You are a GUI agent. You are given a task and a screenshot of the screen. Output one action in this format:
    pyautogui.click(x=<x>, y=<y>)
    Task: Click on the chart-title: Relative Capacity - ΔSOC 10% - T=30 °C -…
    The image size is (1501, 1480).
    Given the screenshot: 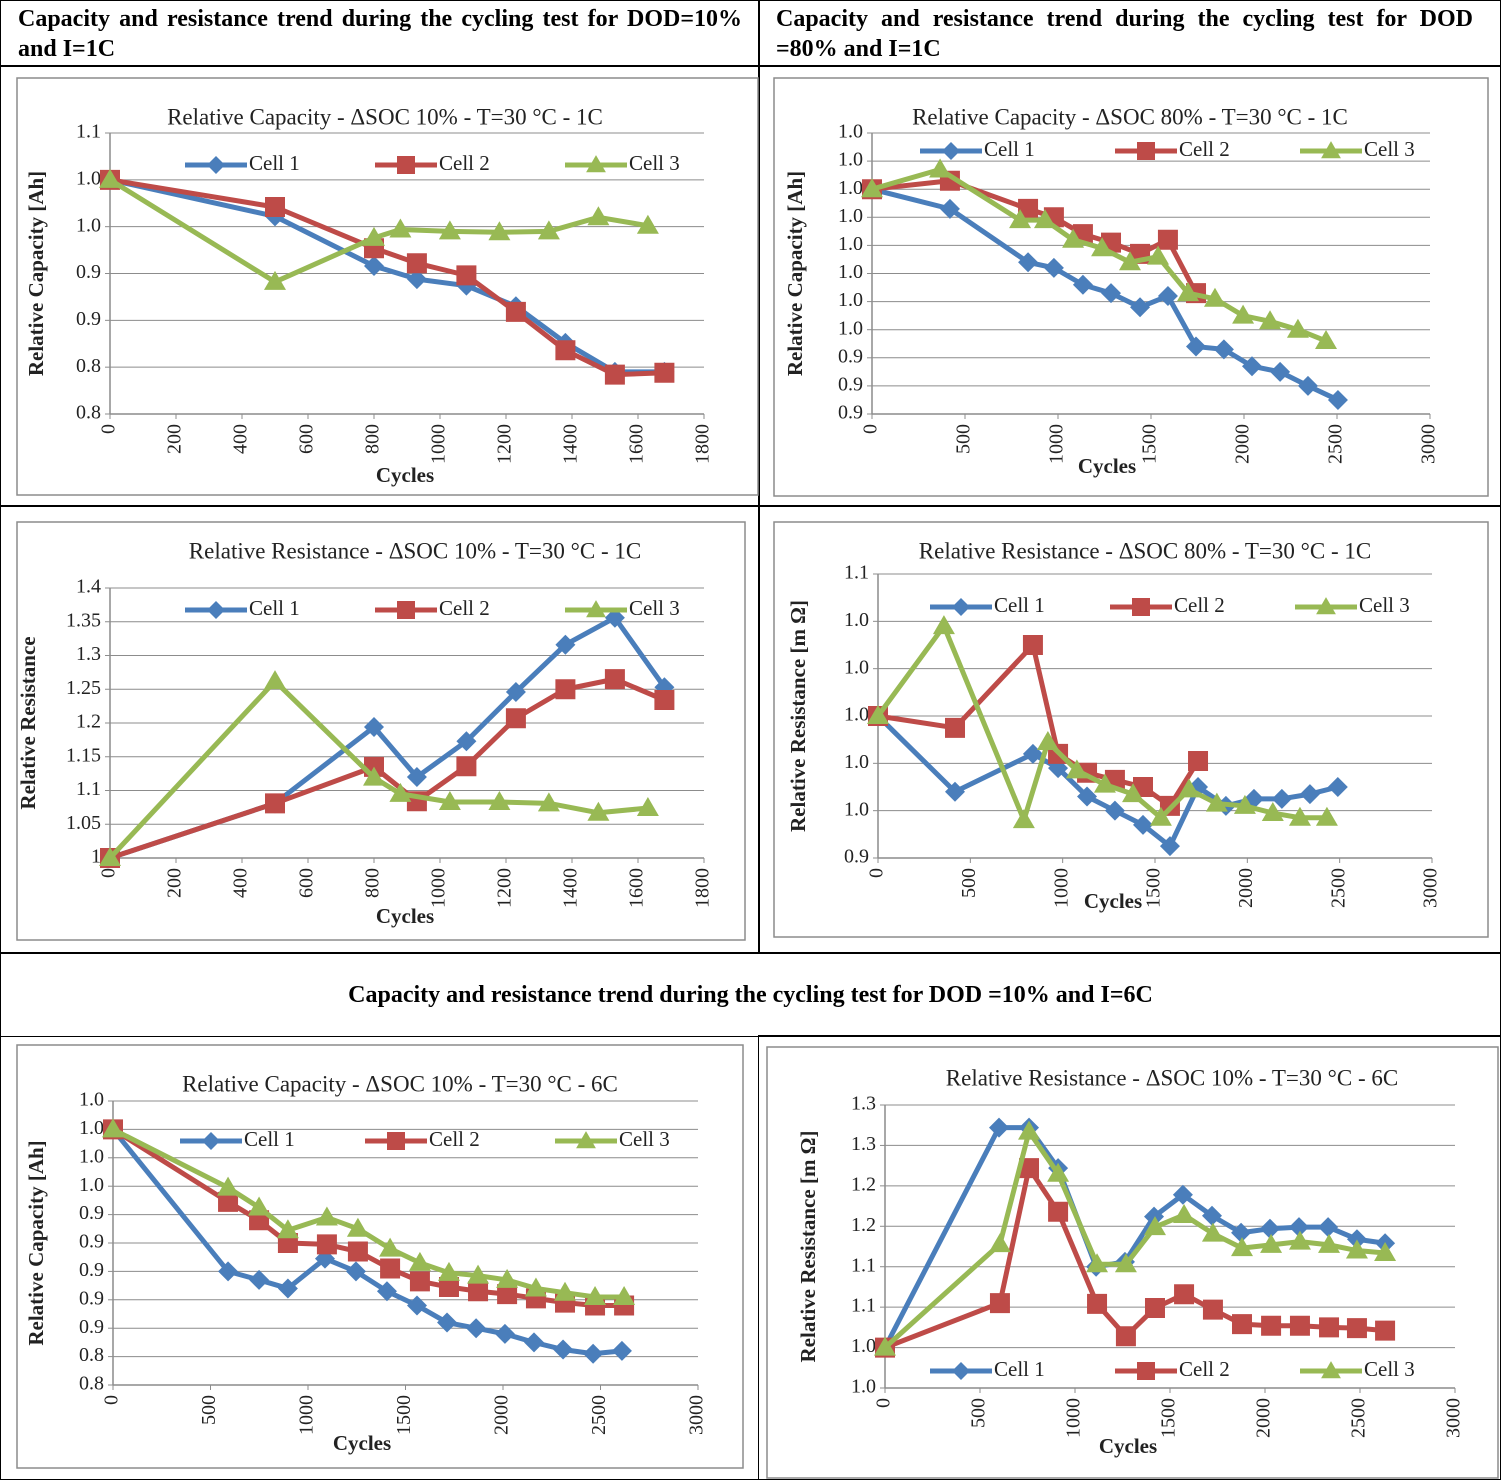 What is the action you would take?
    pyautogui.click(x=385, y=116)
    